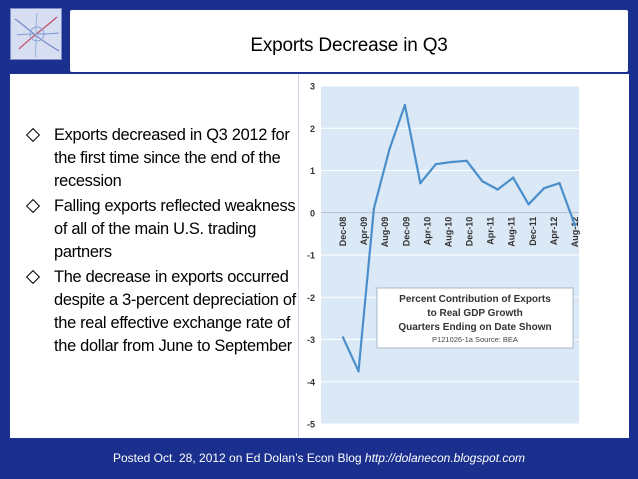 This screenshot has height=479, width=638. What do you see at coordinates (512, 232) in the screenshot?
I see `x-tick-label: Aug-11` at bounding box center [512, 232].